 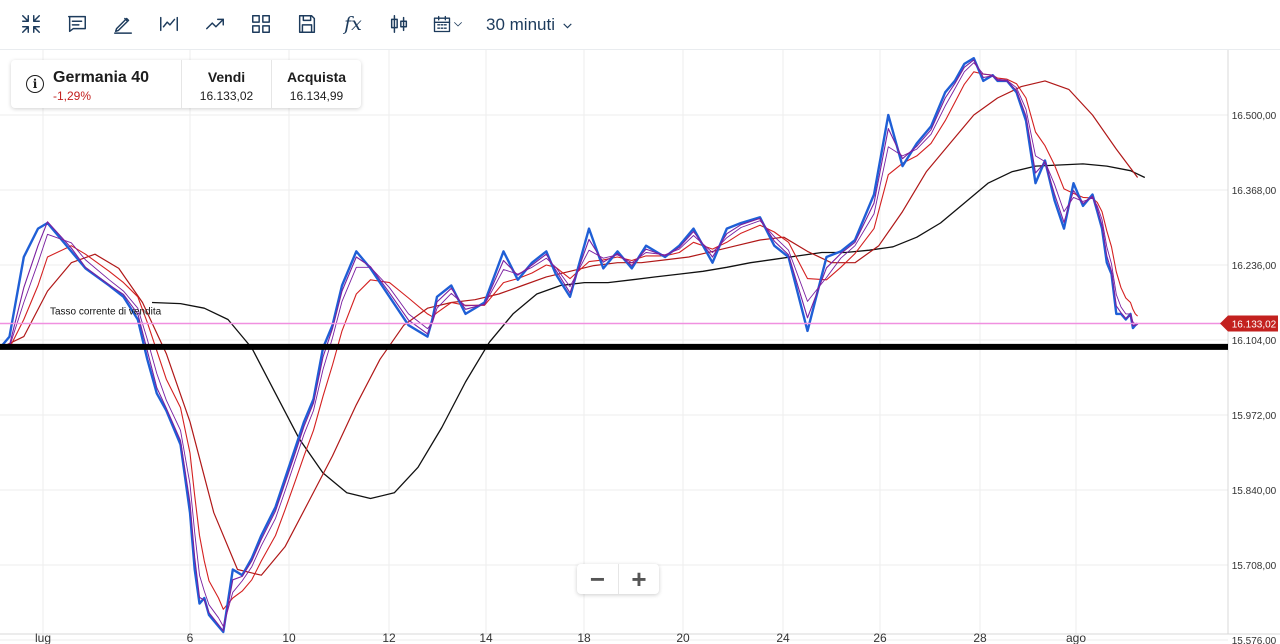 I want to click on buy-label: Acquista, so click(x=316, y=77).